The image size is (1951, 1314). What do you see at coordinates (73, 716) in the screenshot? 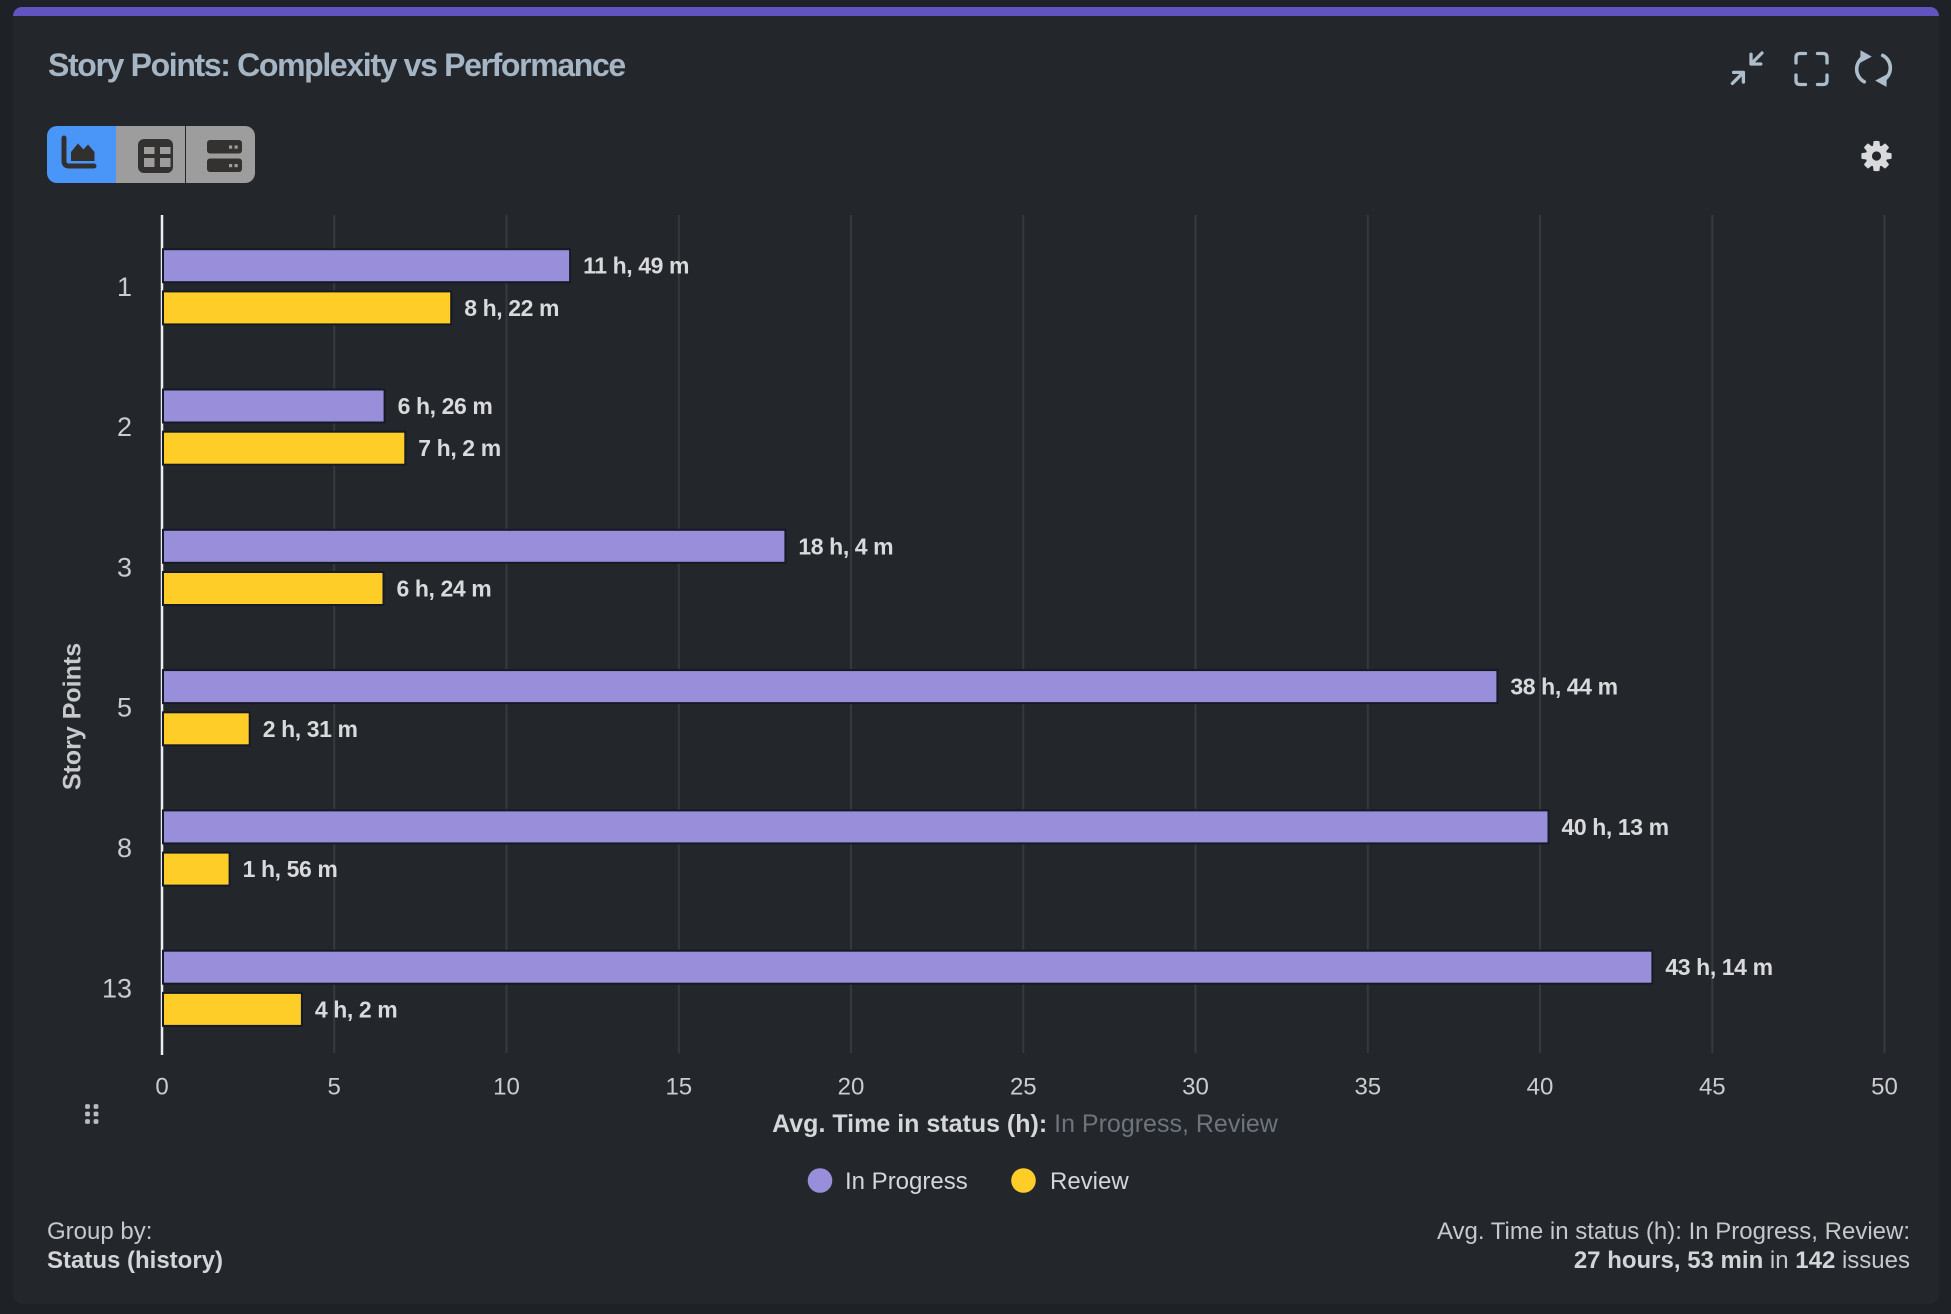
I see `svg-text: Story Points` at bounding box center [73, 716].